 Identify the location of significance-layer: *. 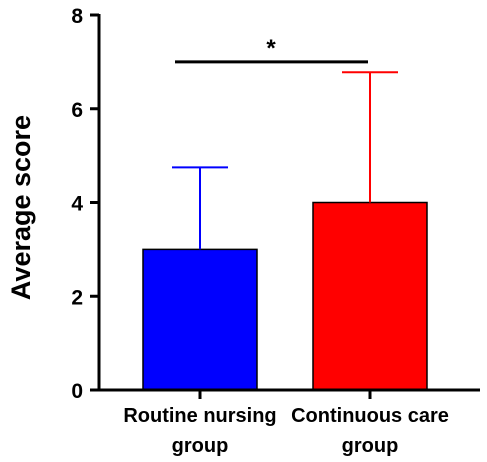
(271, 49).